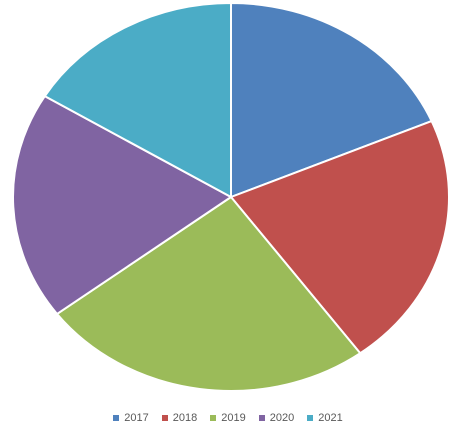  What do you see at coordinates (261, 418) in the screenshot?
I see `legend-swatch-2020` at bounding box center [261, 418].